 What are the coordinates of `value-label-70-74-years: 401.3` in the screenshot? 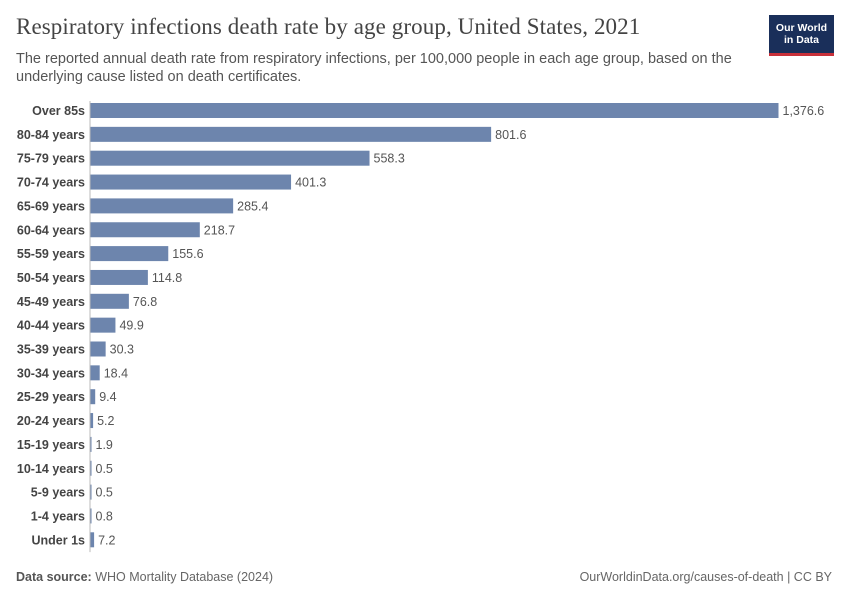 It's located at (310, 183).